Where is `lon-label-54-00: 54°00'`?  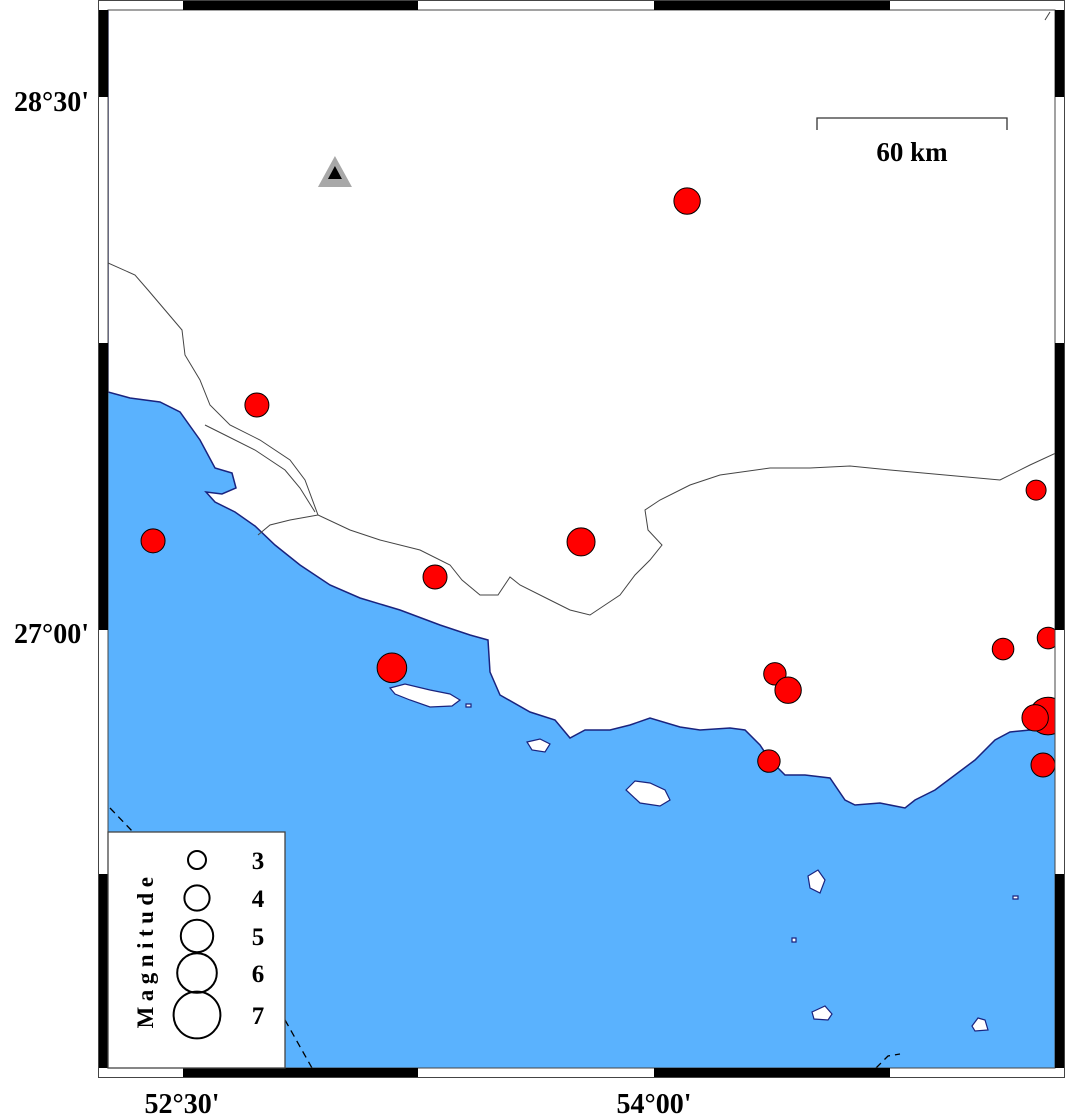
lon-label-54-00: 54°00' is located at coordinates (654, 1103).